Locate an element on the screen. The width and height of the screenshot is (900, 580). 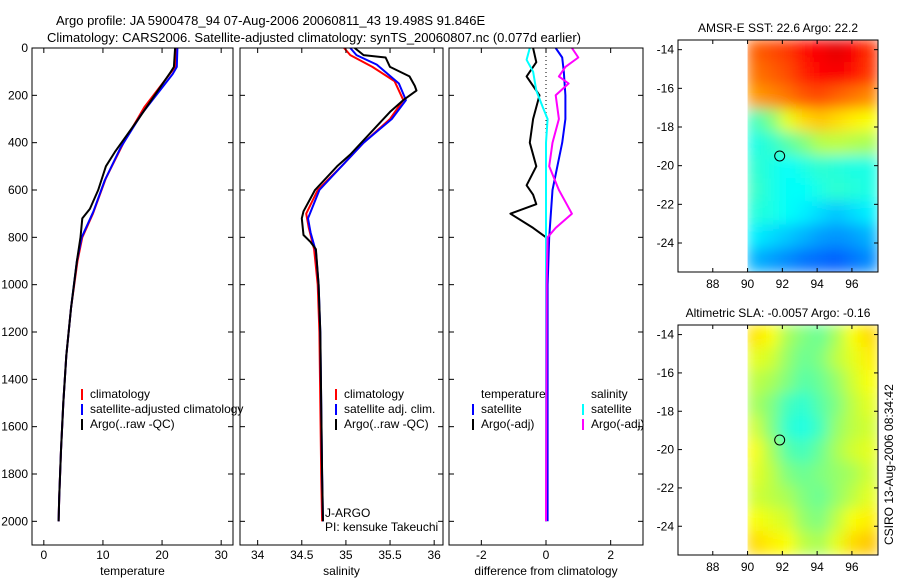
sla_map-xtick-label: 96 is located at coordinates (852, 567).